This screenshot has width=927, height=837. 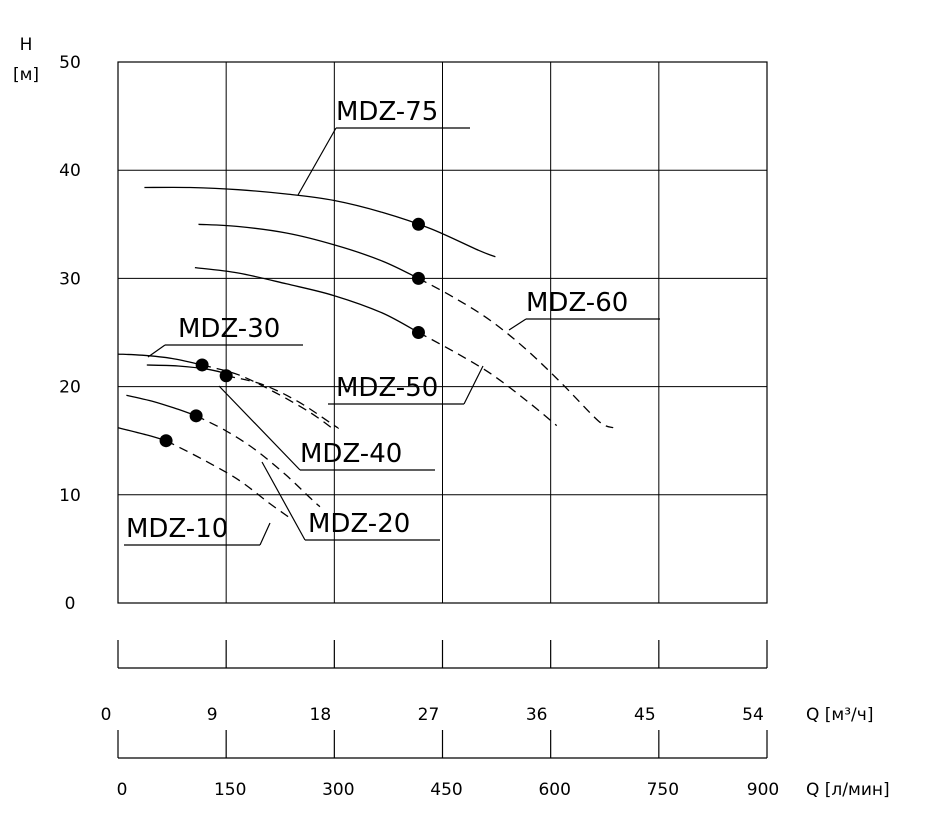 I want to click on x2-tick-label: 600, so click(x=554, y=790).